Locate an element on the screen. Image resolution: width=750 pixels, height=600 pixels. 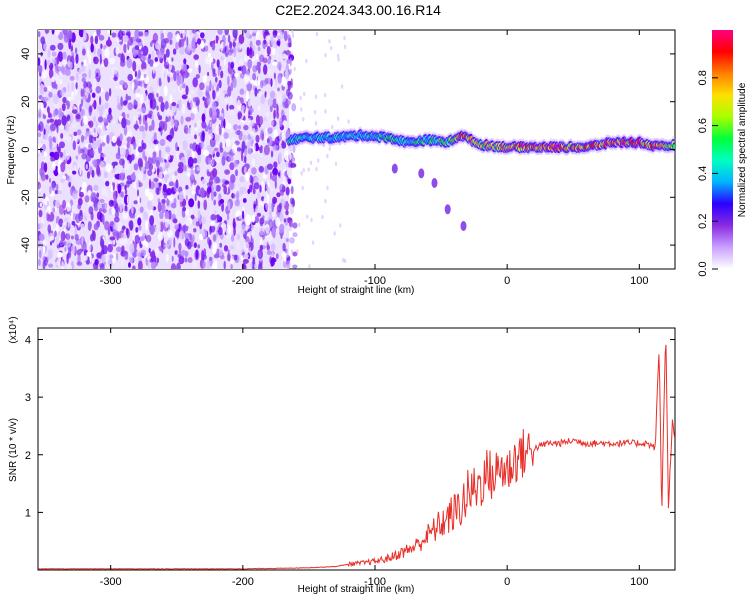
colorbar-ticks: 0.0 0.2 0.4 0.6 0.8 is located at coordinates (707, 173).